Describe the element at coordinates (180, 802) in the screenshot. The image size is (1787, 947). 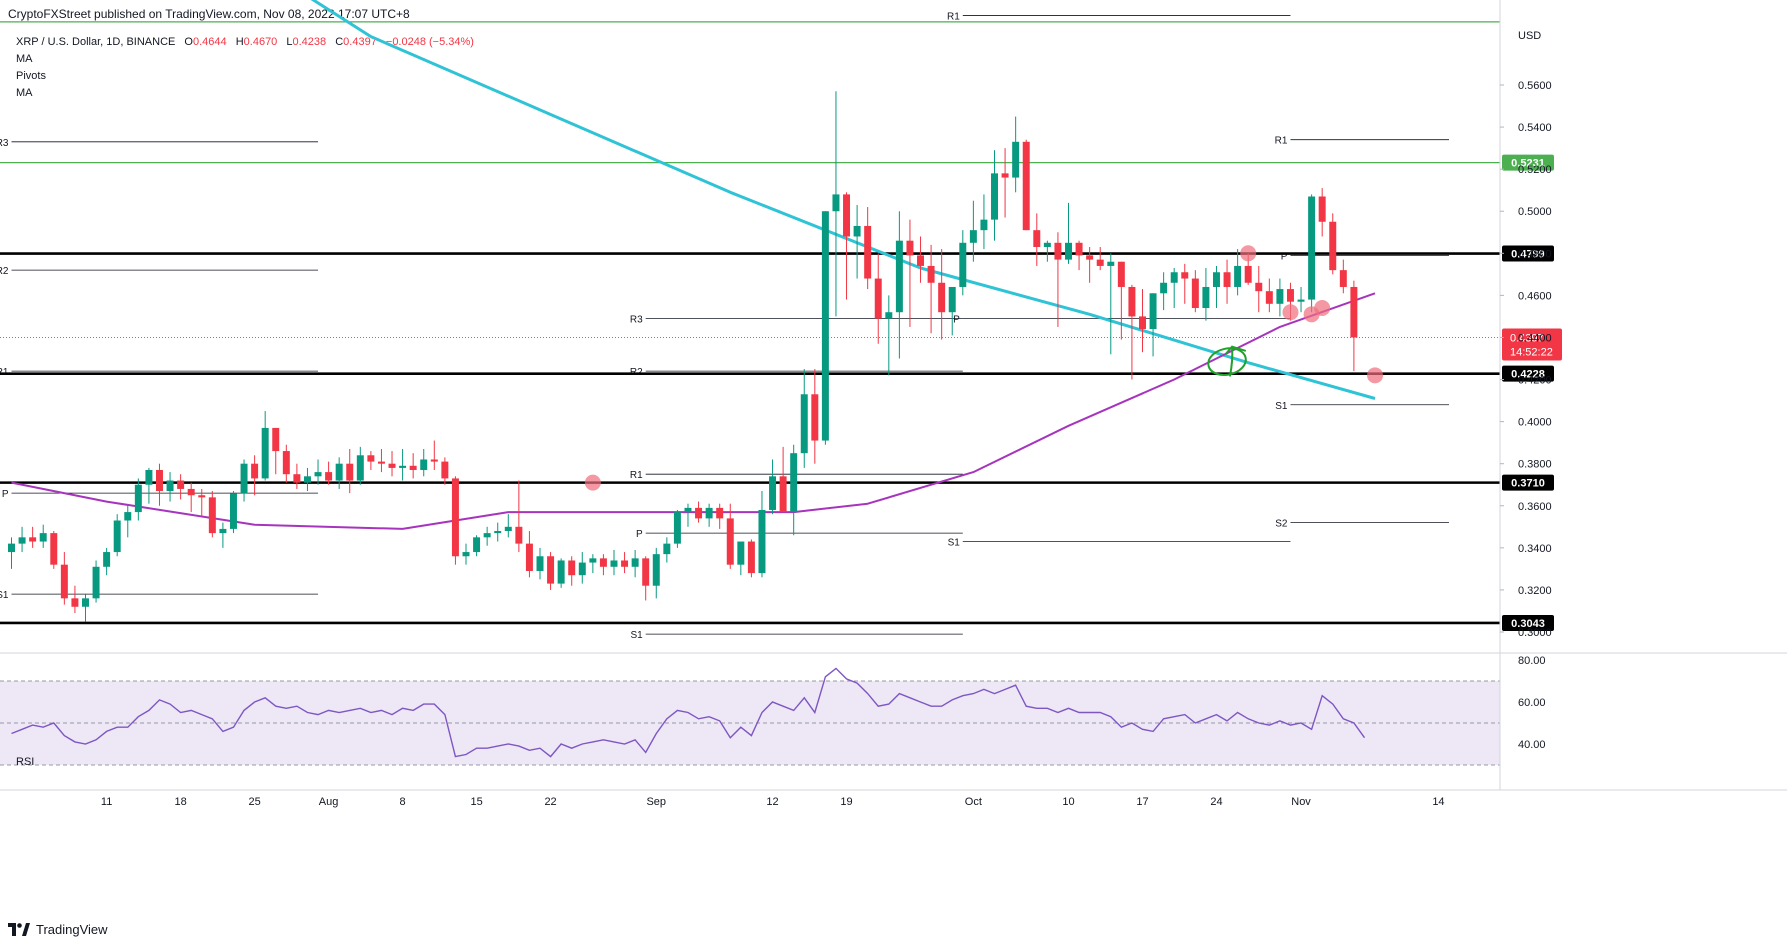
I see `x-tick-label: 18` at that location.